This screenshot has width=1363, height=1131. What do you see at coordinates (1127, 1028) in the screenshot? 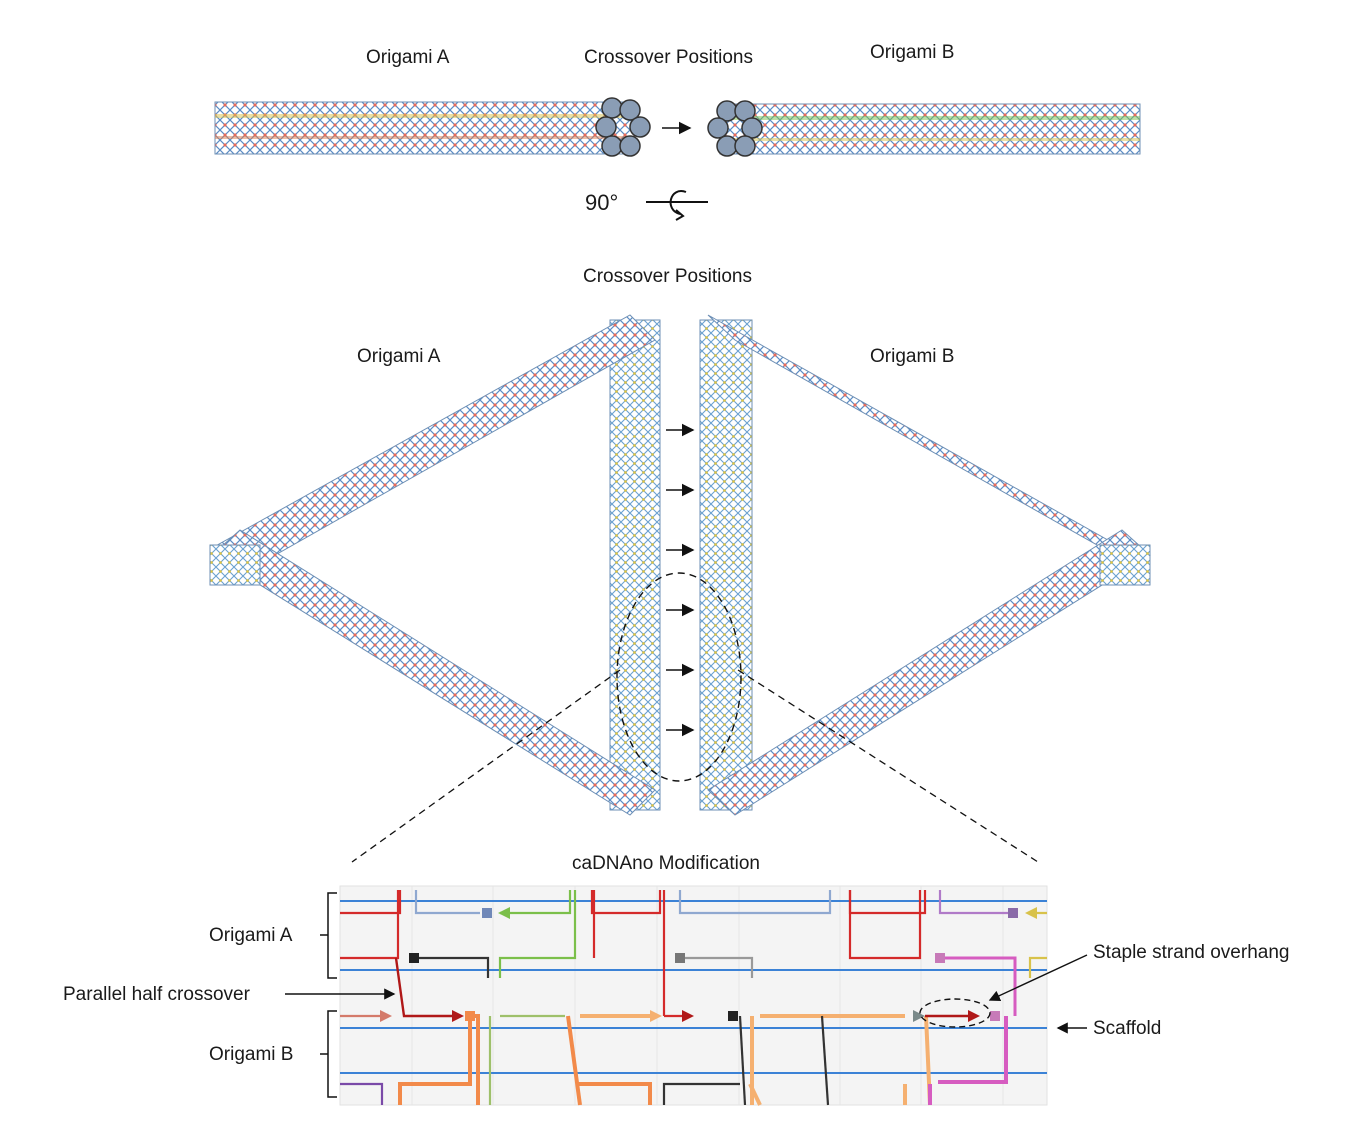
I see `callout-scaffold: Scaffold` at bounding box center [1127, 1028].